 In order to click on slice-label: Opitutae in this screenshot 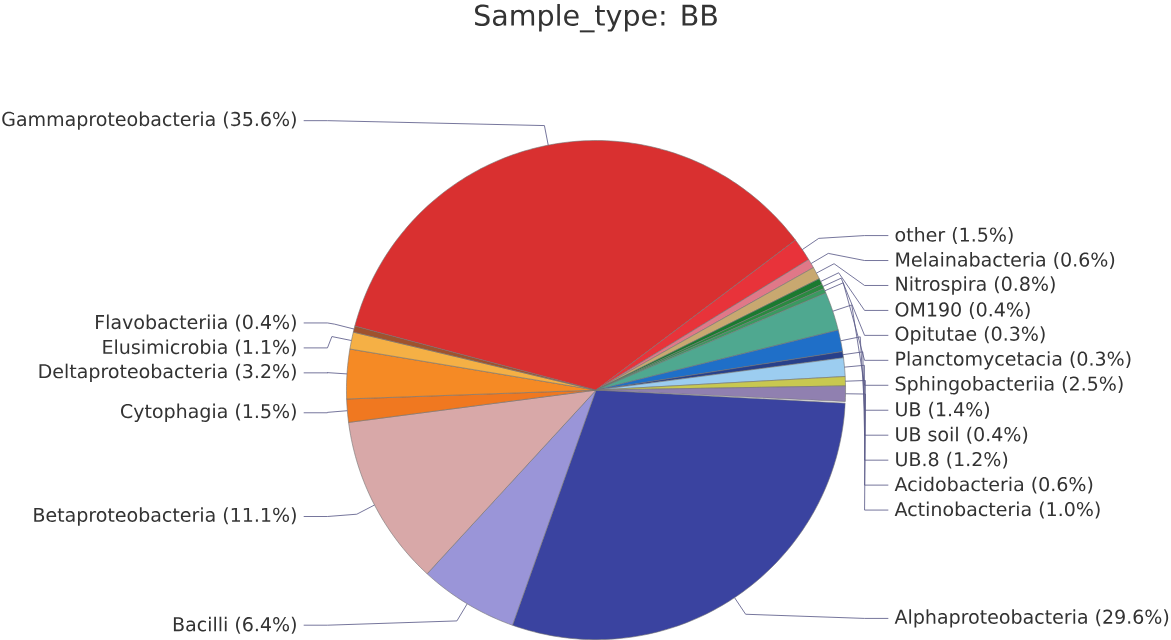, I will do `click(936, 335)`.